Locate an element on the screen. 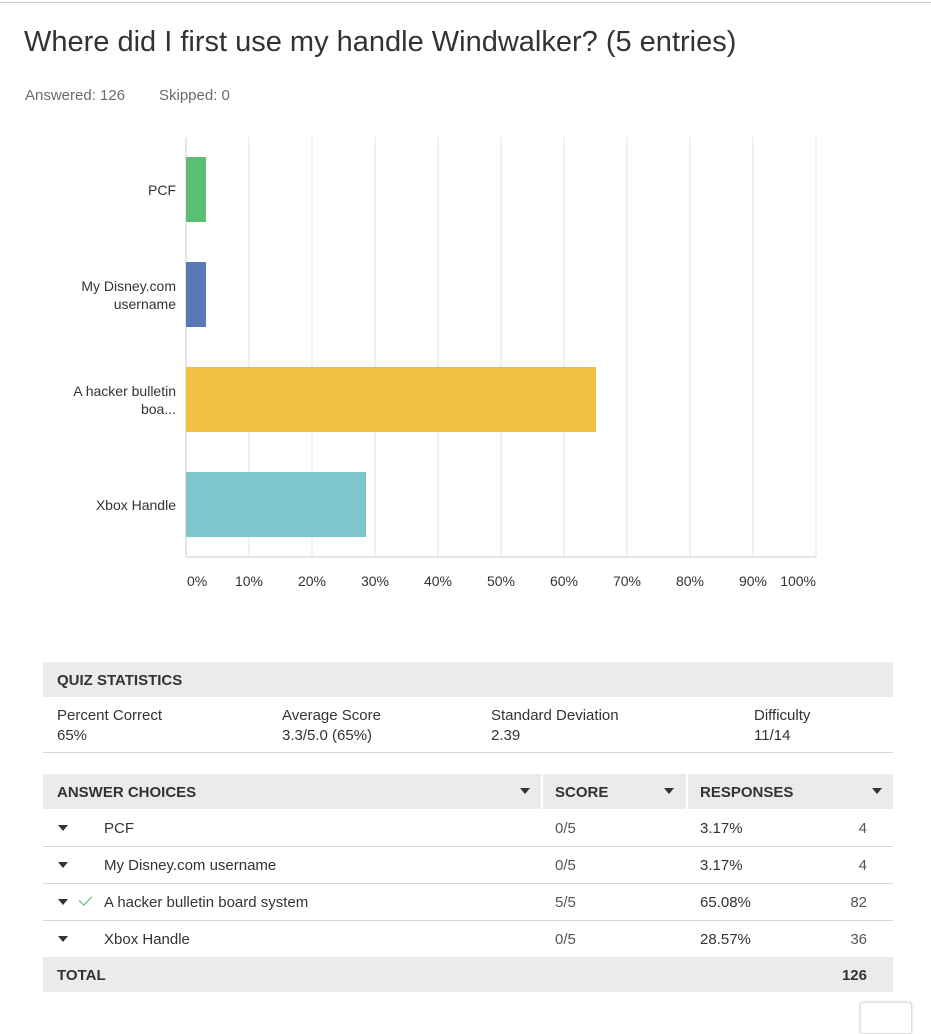 This screenshot has height=1034, width=931. y-tick-label: PCF is located at coordinates (162, 189).